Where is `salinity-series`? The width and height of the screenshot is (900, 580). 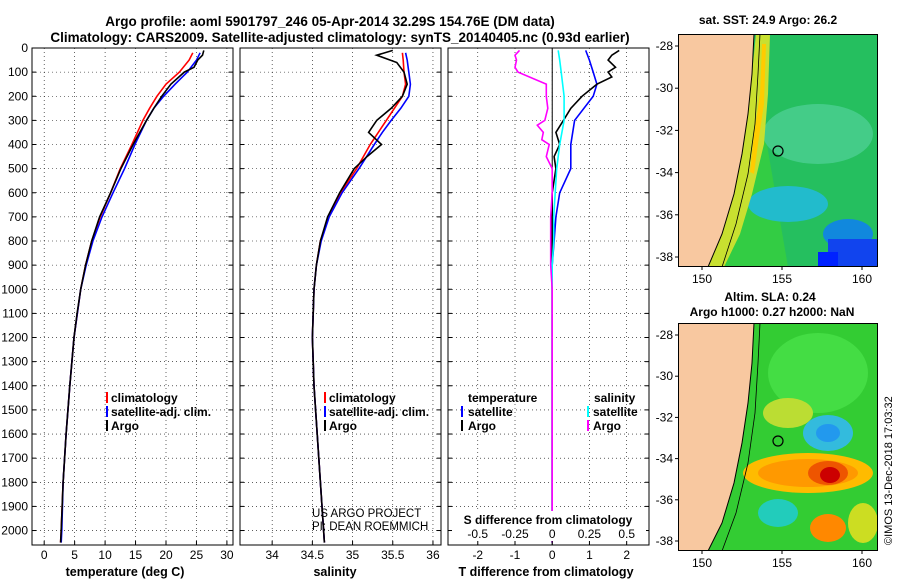 salinity-series is located at coordinates (361, 296).